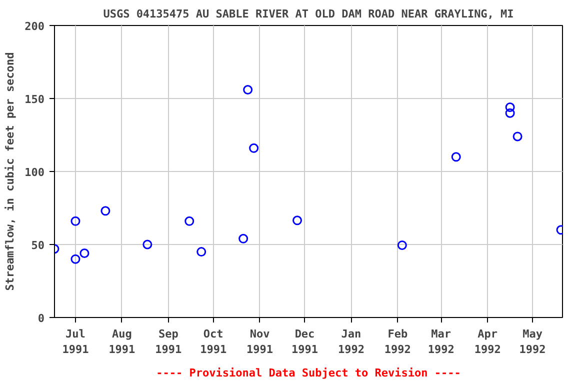 The image size is (576, 384). Describe the element at coordinates (34, 172) in the screenshot. I see `y-tick-label: 100` at that location.